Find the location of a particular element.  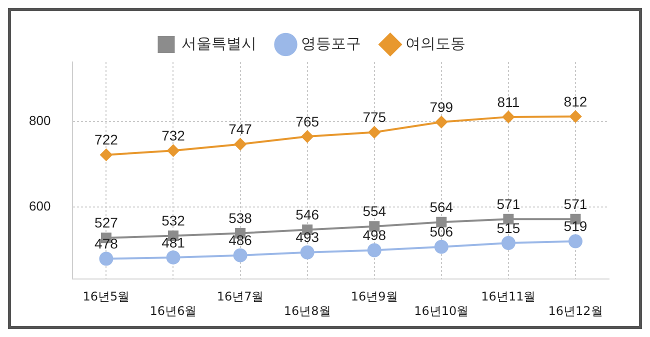

data-label: 527 is located at coordinates (106, 222).